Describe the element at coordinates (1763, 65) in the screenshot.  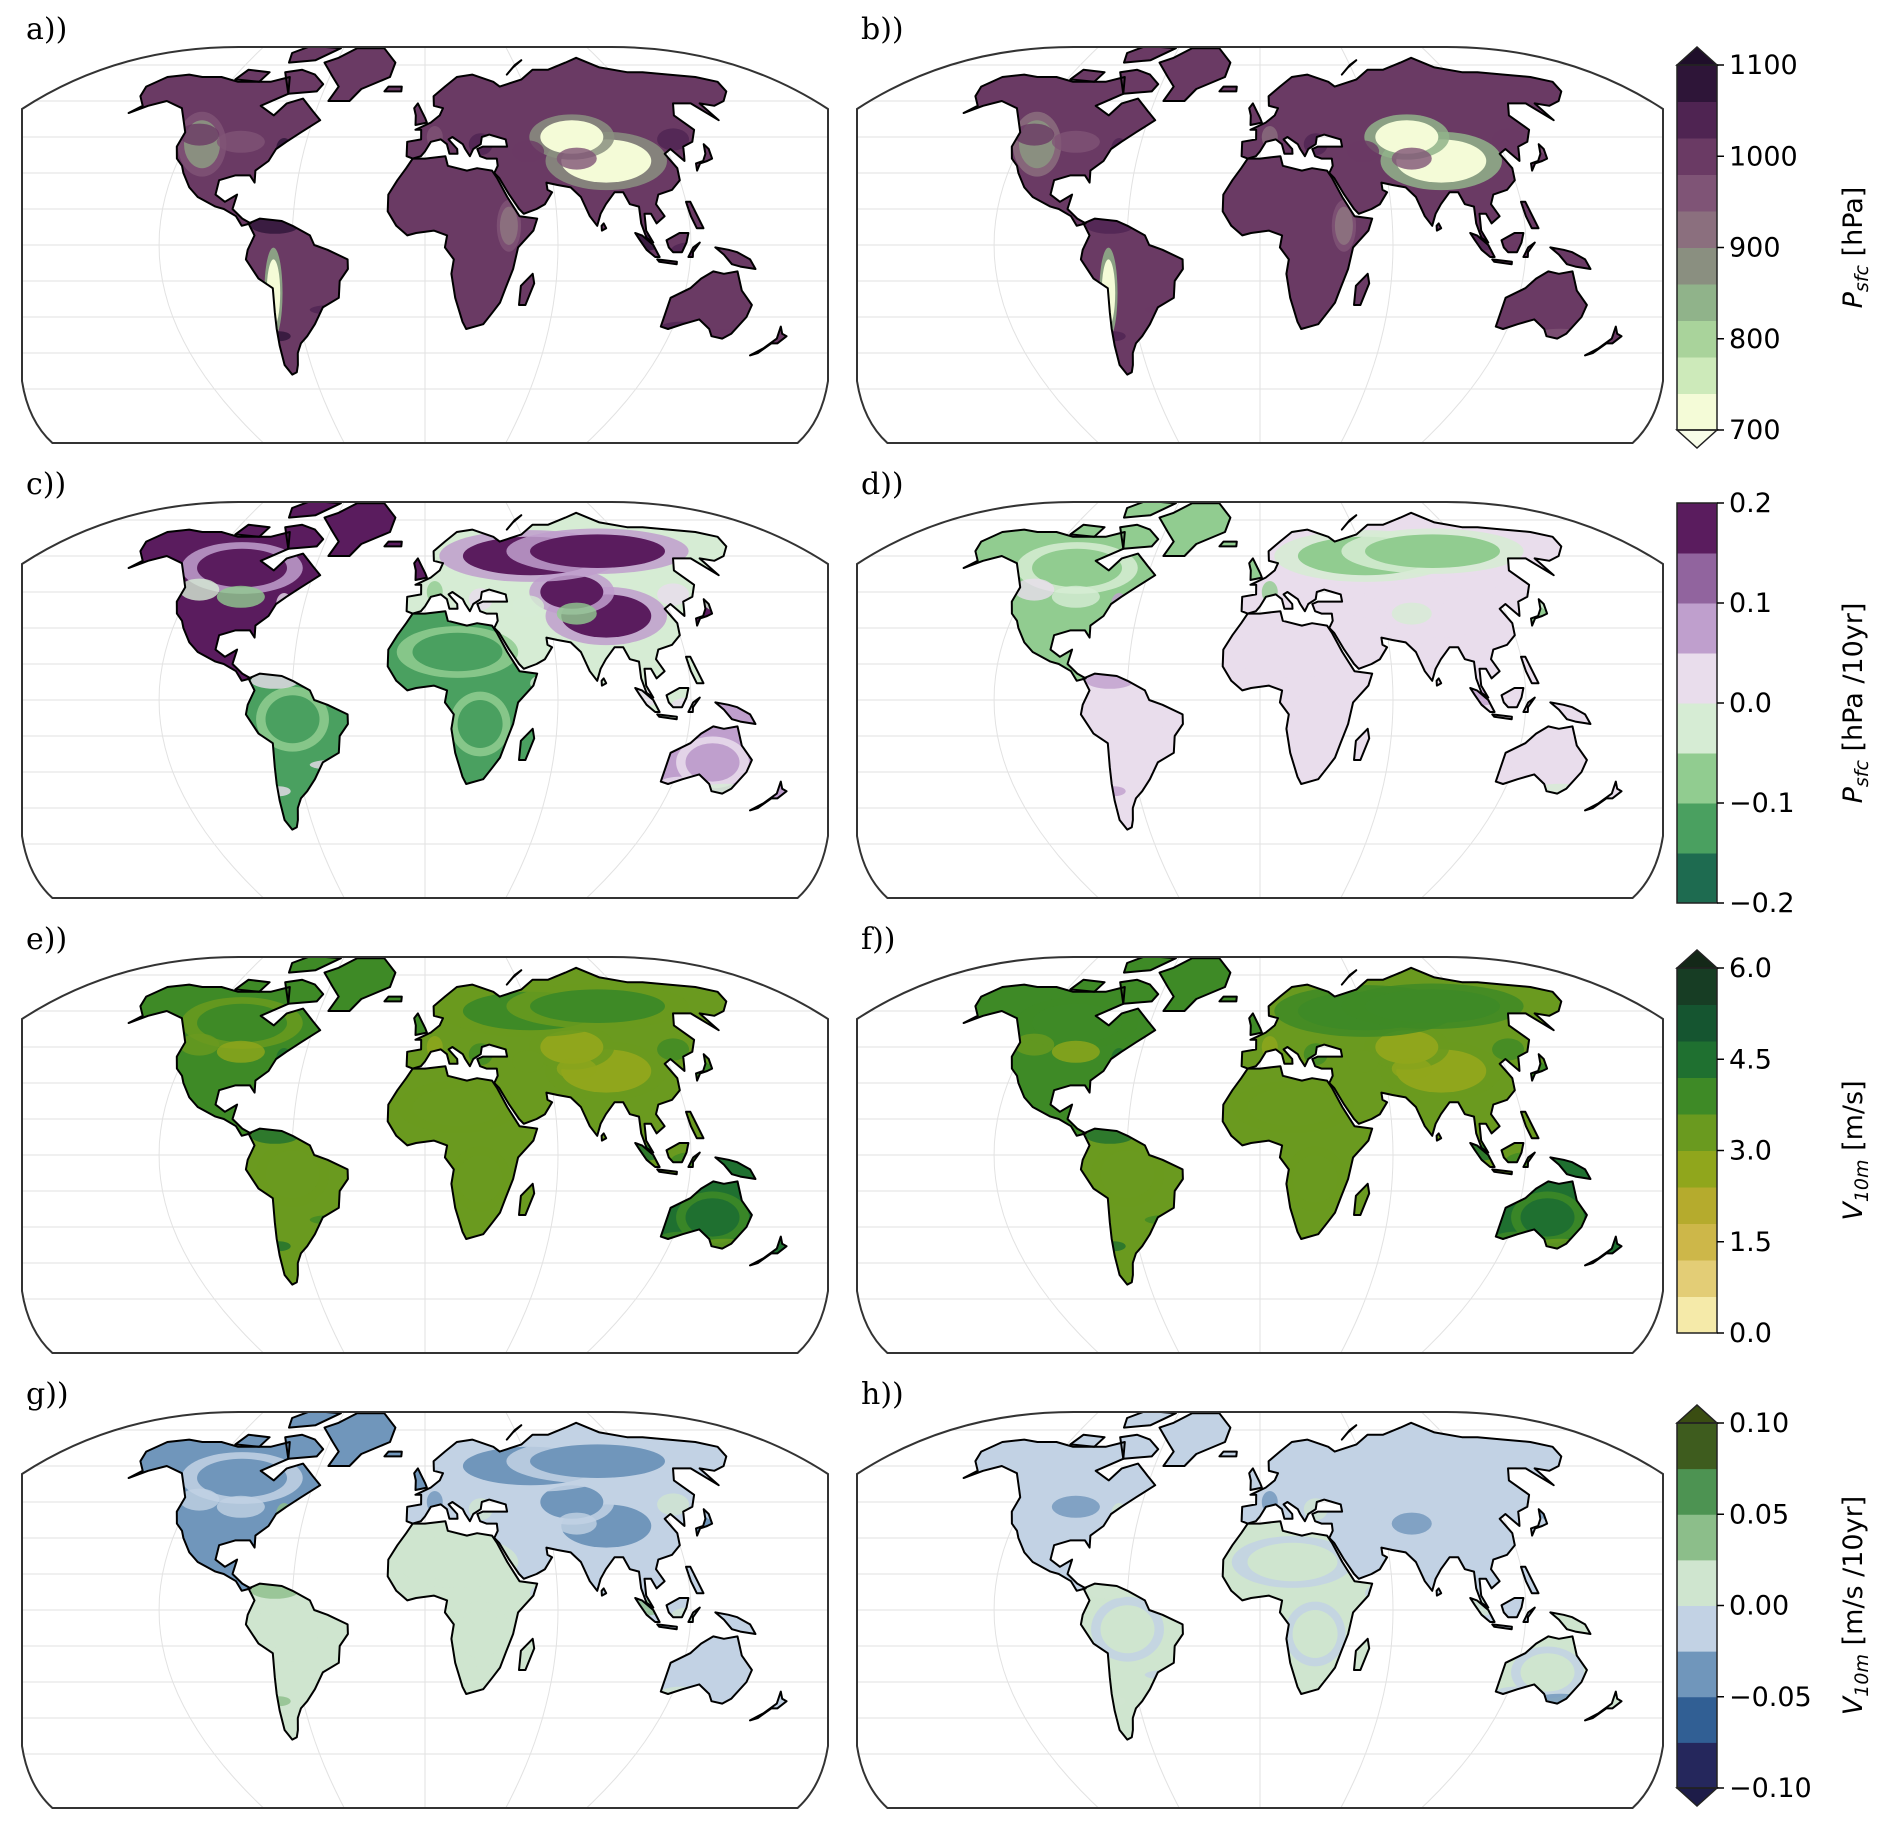
I see `colorbar-tick-label: 1100` at that location.